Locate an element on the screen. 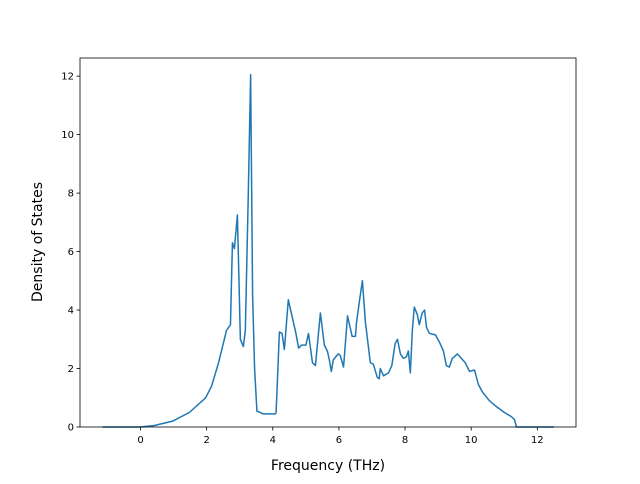 The image size is (640, 484). y-tick-label: 6 is located at coordinates (71, 252).